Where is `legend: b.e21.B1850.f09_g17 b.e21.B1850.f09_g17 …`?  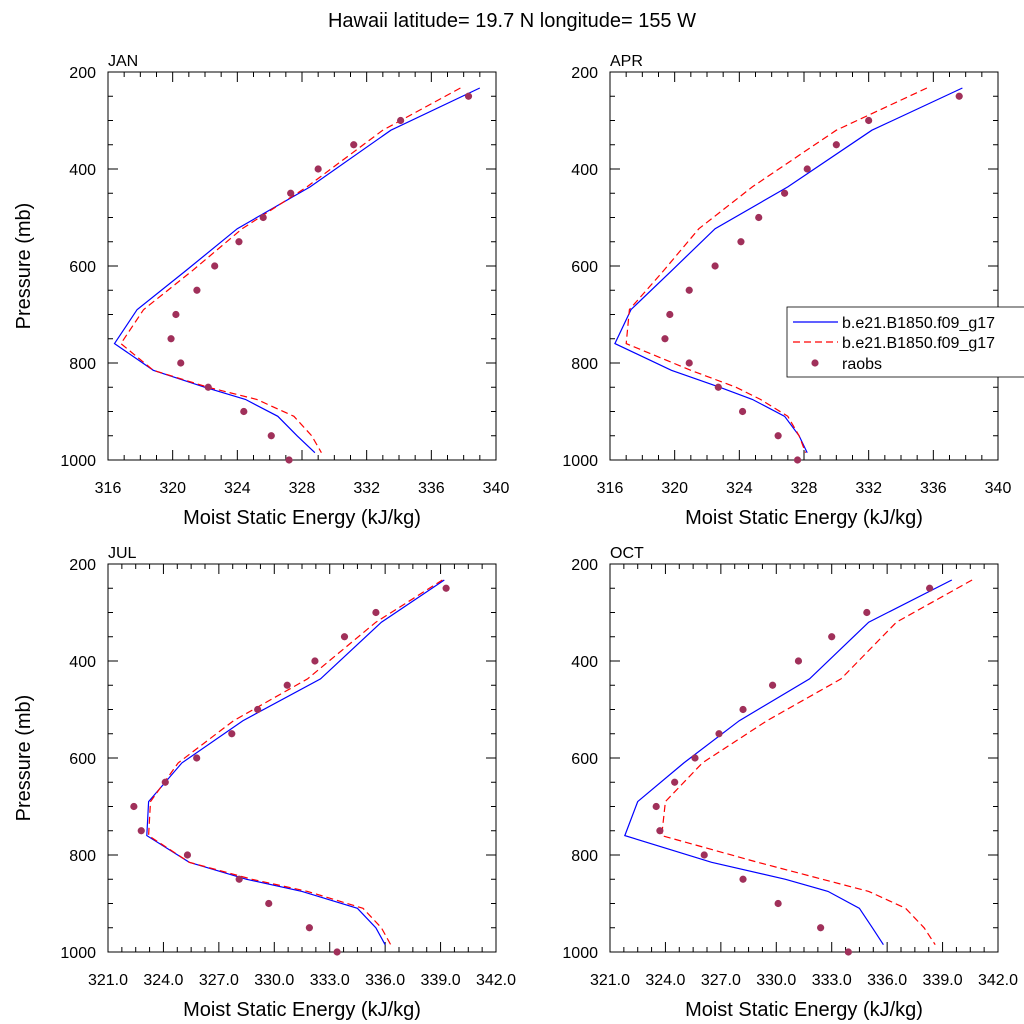
legend: b.e21.B1850.f09_g17 b.e21.B1850.f09_g17 … is located at coordinates (905, 342).